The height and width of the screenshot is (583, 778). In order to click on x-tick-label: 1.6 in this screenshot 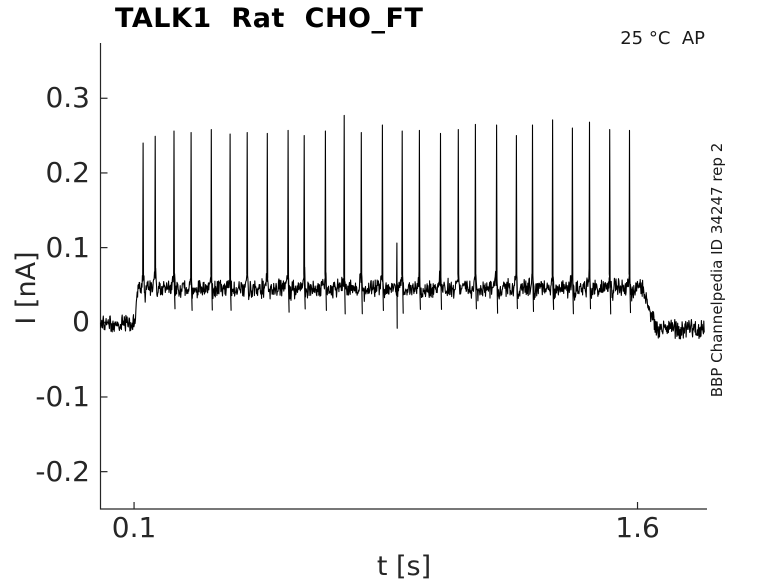, I will do `click(637, 527)`.